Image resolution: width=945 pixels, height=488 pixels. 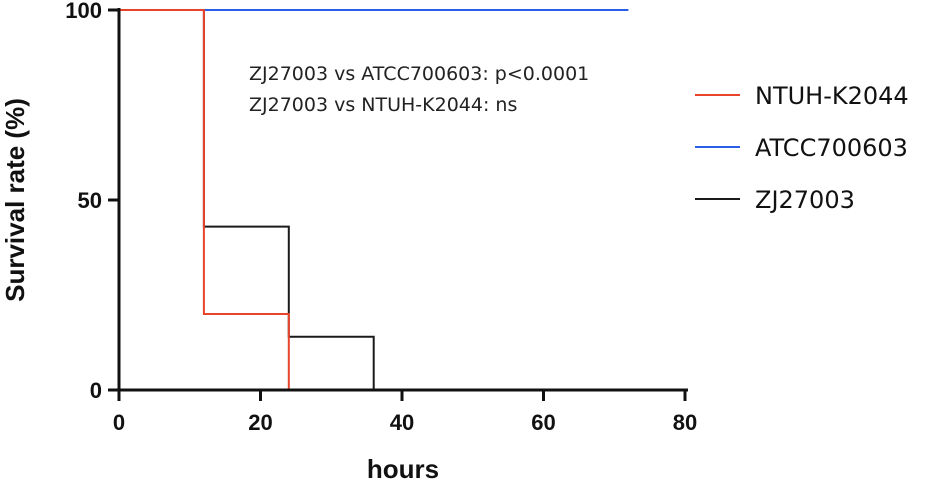 What do you see at coordinates (15, 200) in the screenshot?
I see `y-axis-title: Survival rate (%)` at bounding box center [15, 200].